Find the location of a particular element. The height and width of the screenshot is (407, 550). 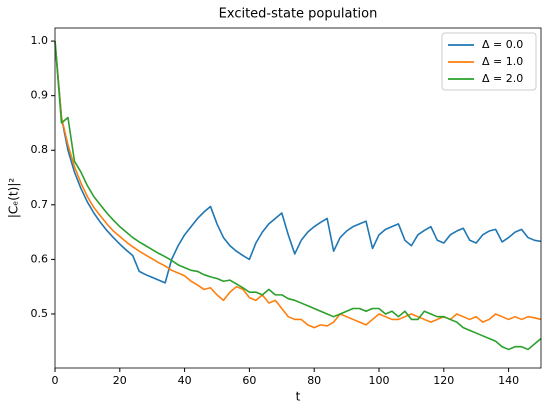

y-tick-label: 0.9 is located at coordinates (40, 95).